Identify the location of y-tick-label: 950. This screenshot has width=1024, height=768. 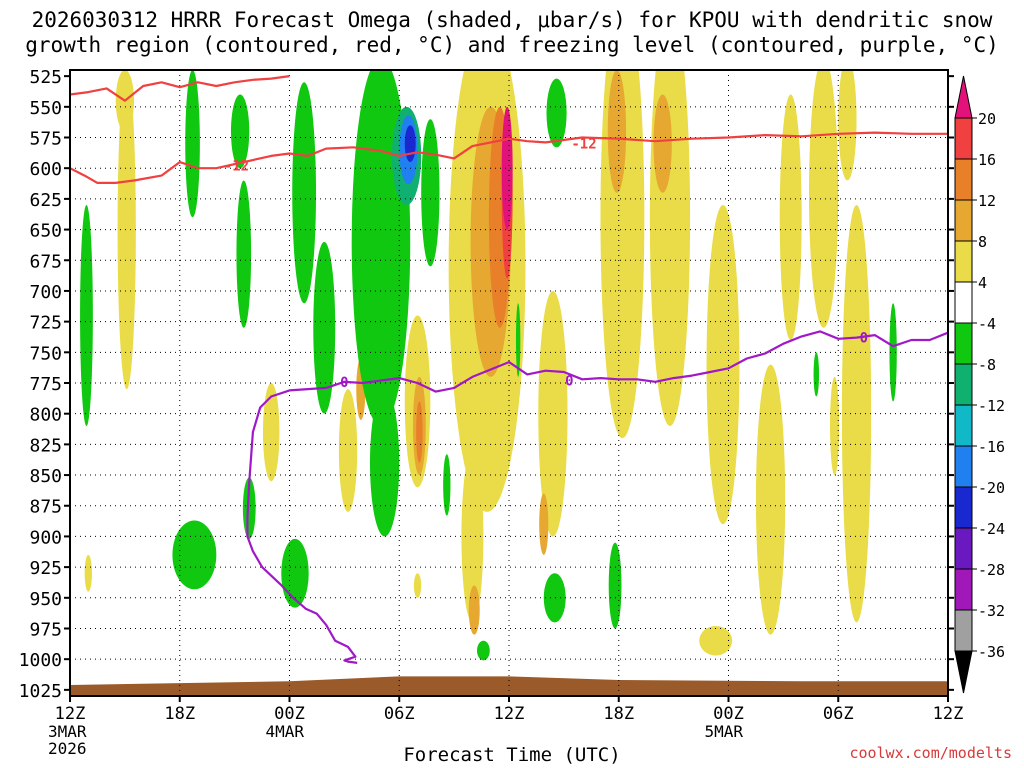
(45, 599).